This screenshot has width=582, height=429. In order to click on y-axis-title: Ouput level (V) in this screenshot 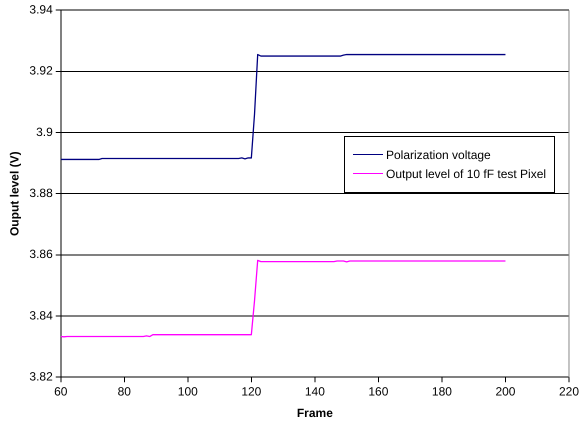, I will do `click(15, 193)`.